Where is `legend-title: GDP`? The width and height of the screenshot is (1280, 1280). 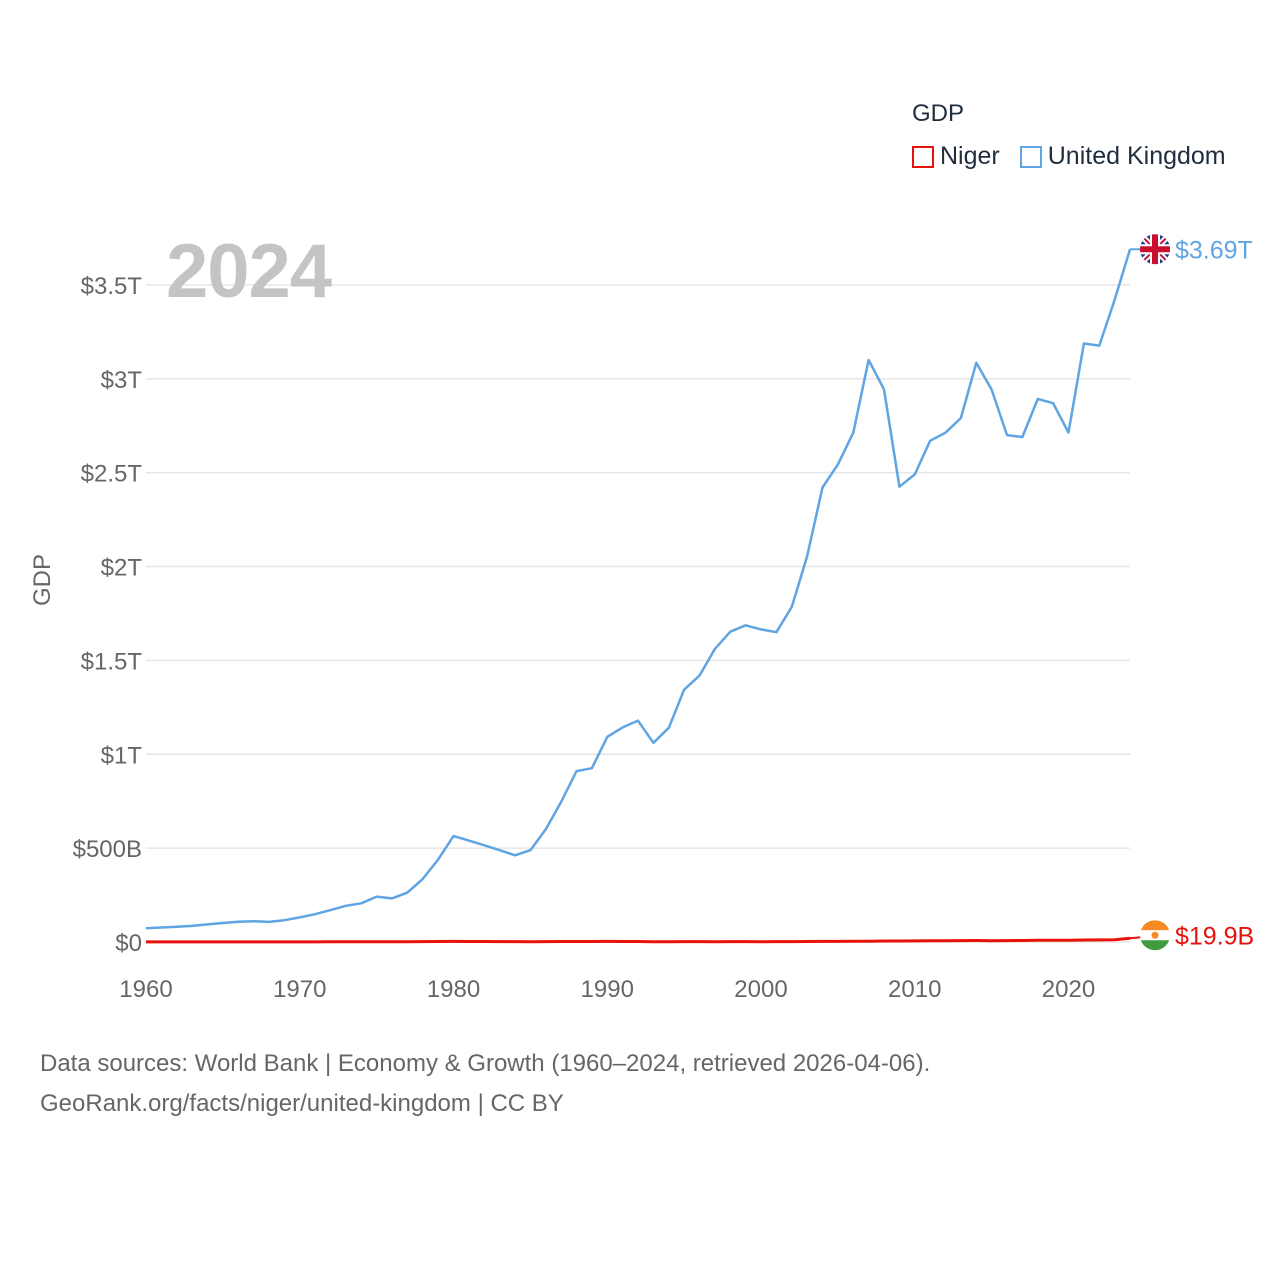
legend-title: GDP is located at coordinates (938, 113).